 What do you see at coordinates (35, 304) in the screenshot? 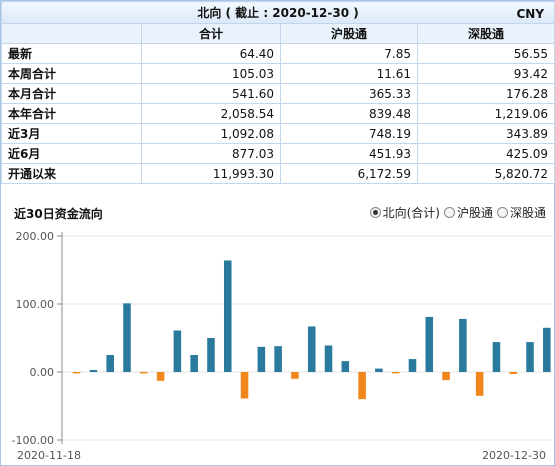
I see `y-tick-label: 100.00` at bounding box center [35, 304].